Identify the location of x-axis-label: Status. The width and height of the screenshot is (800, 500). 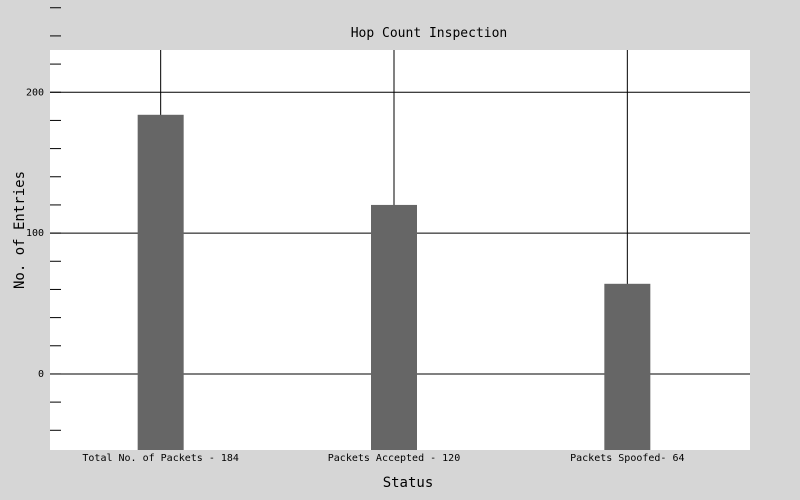
(408, 483).